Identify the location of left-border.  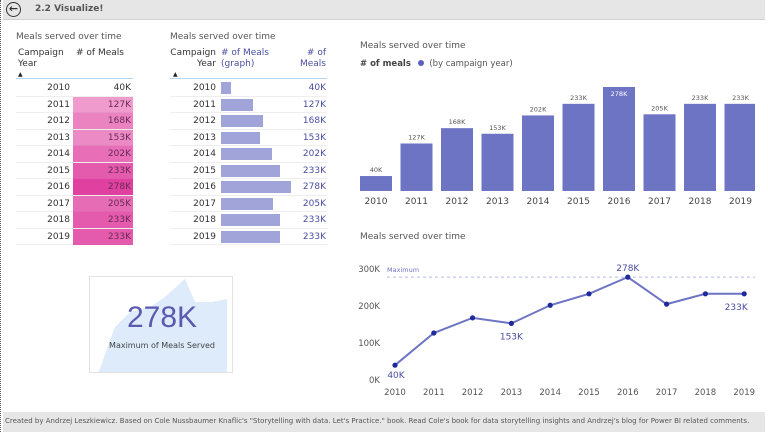
(1, 216).